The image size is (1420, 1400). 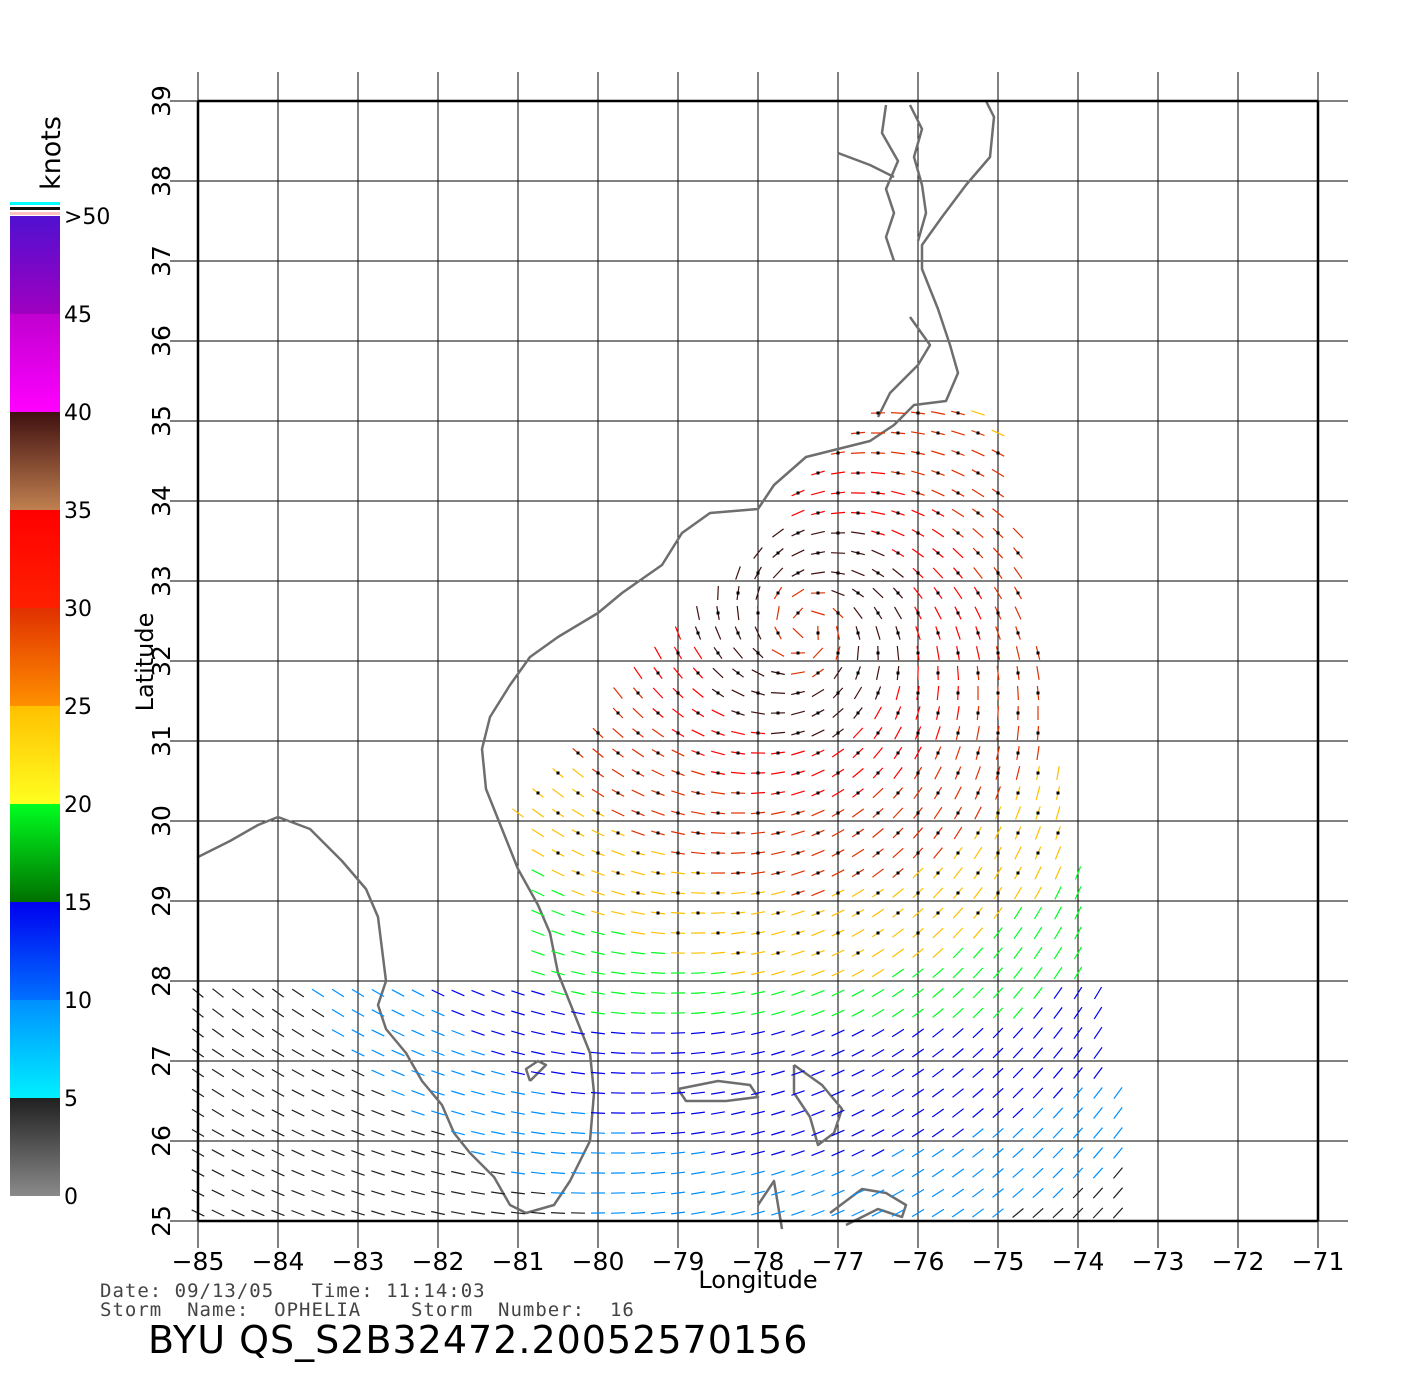 I want to click on legend-label: >50, so click(x=87, y=217).